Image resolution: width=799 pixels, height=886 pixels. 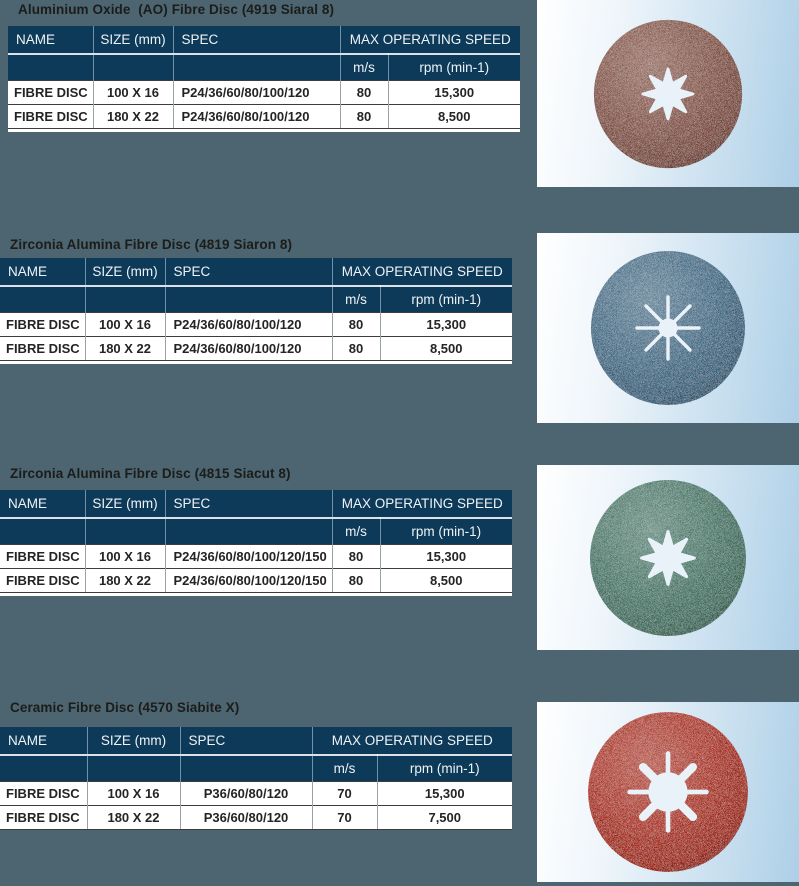 I want to click on disc-center-hole-star, so click(x=668, y=93).